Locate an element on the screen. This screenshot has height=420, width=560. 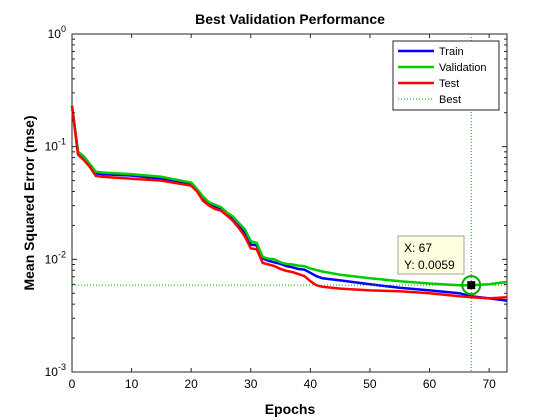
data-tip-y: Y: 0.0059 is located at coordinates (429, 265).